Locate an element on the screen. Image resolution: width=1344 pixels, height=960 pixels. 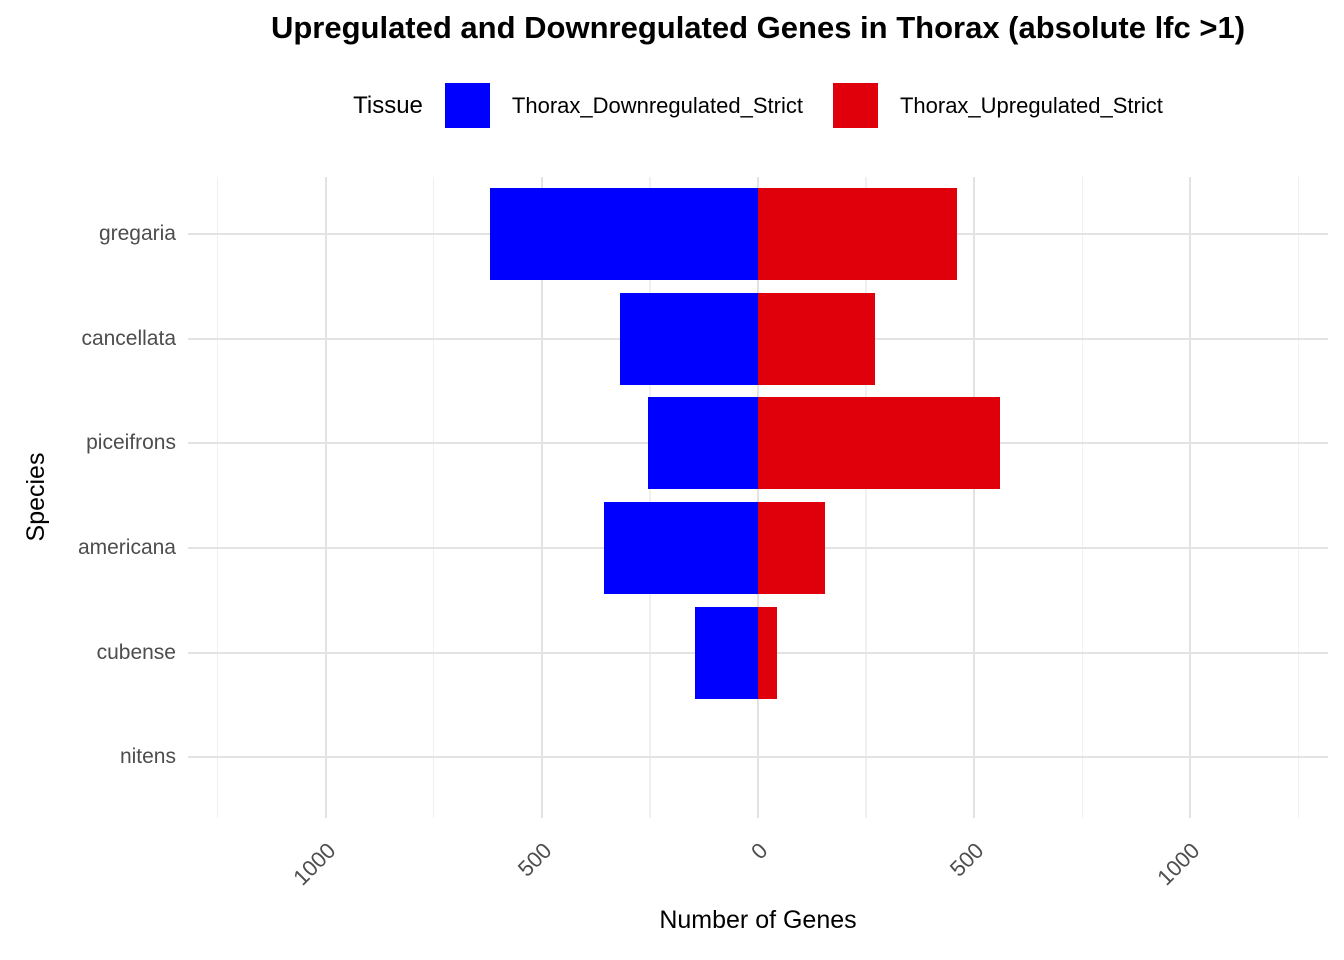
bar-upregulated-cubense is located at coordinates (768, 652).